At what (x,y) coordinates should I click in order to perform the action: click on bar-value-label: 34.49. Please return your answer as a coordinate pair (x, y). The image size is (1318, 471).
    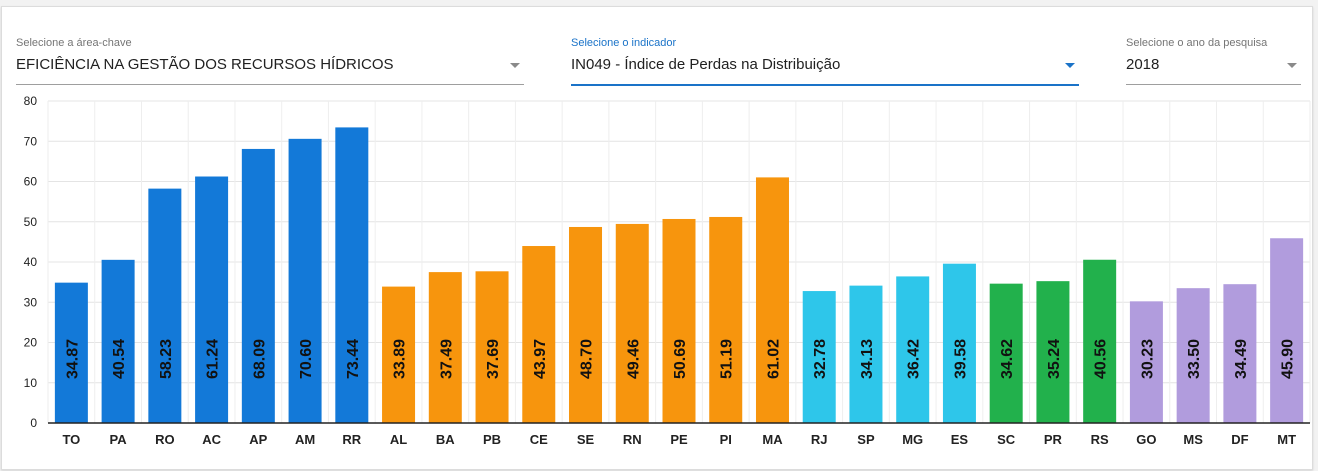
    Looking at the image, I should click on (1241, 359).